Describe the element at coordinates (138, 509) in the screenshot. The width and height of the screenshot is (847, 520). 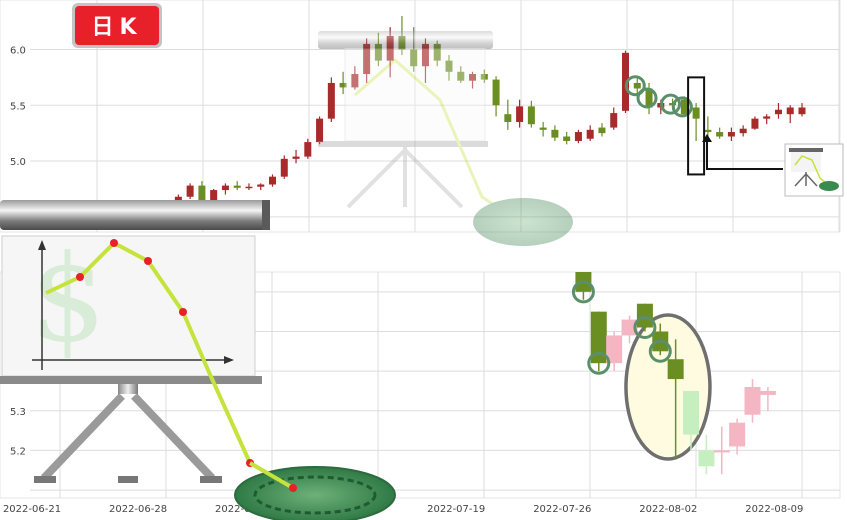
I see `x-tick-label: 2022-06-28` at that location.